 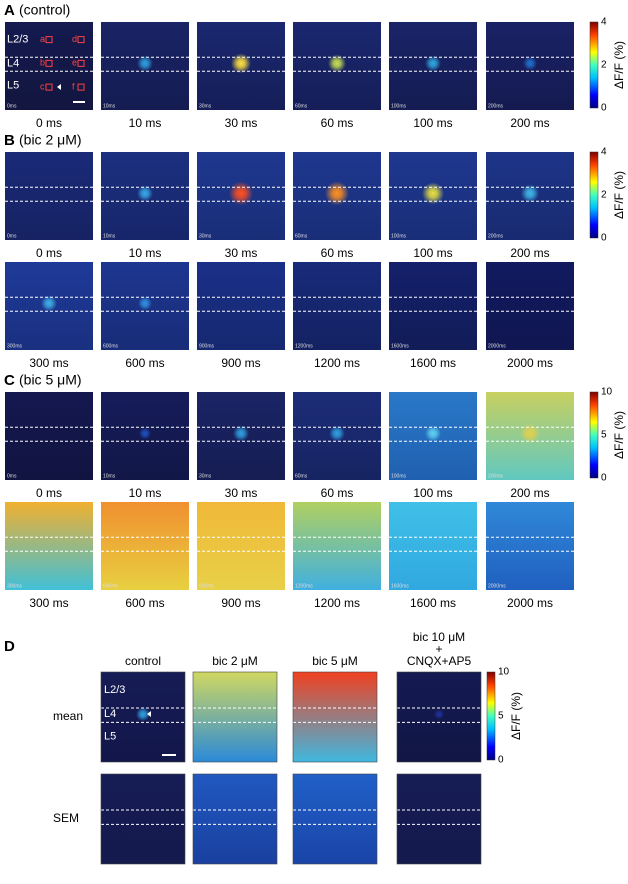 I want to click on roi-label: b, so click(x=42, y=63).